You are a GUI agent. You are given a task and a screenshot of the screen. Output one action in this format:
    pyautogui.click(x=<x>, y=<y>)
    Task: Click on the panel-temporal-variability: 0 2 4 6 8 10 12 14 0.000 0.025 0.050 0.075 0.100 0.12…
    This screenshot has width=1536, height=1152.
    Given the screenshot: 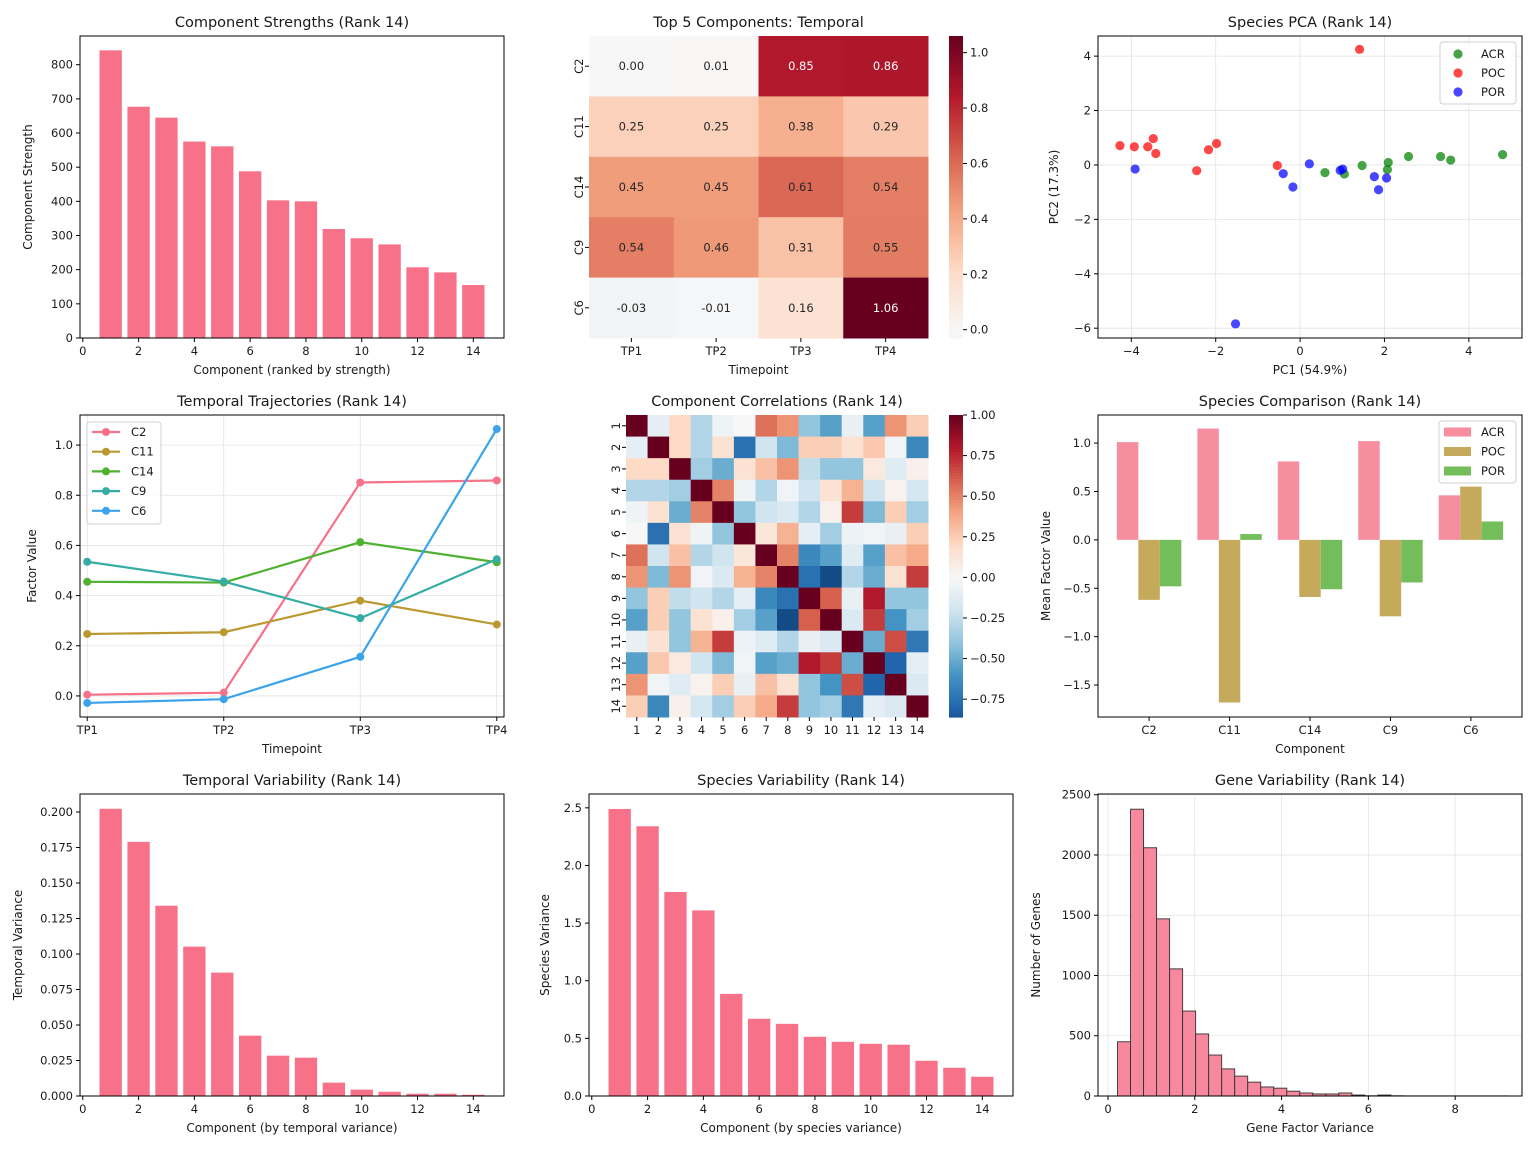 What is the action you would take?
    pyautogui.click(x=258, y=954)
    